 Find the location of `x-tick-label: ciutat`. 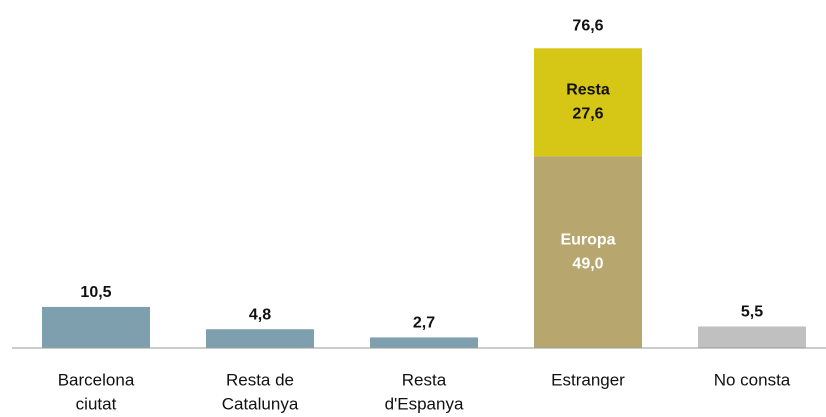

x-tick-label: ciutat is located at coordinates (96, 403).